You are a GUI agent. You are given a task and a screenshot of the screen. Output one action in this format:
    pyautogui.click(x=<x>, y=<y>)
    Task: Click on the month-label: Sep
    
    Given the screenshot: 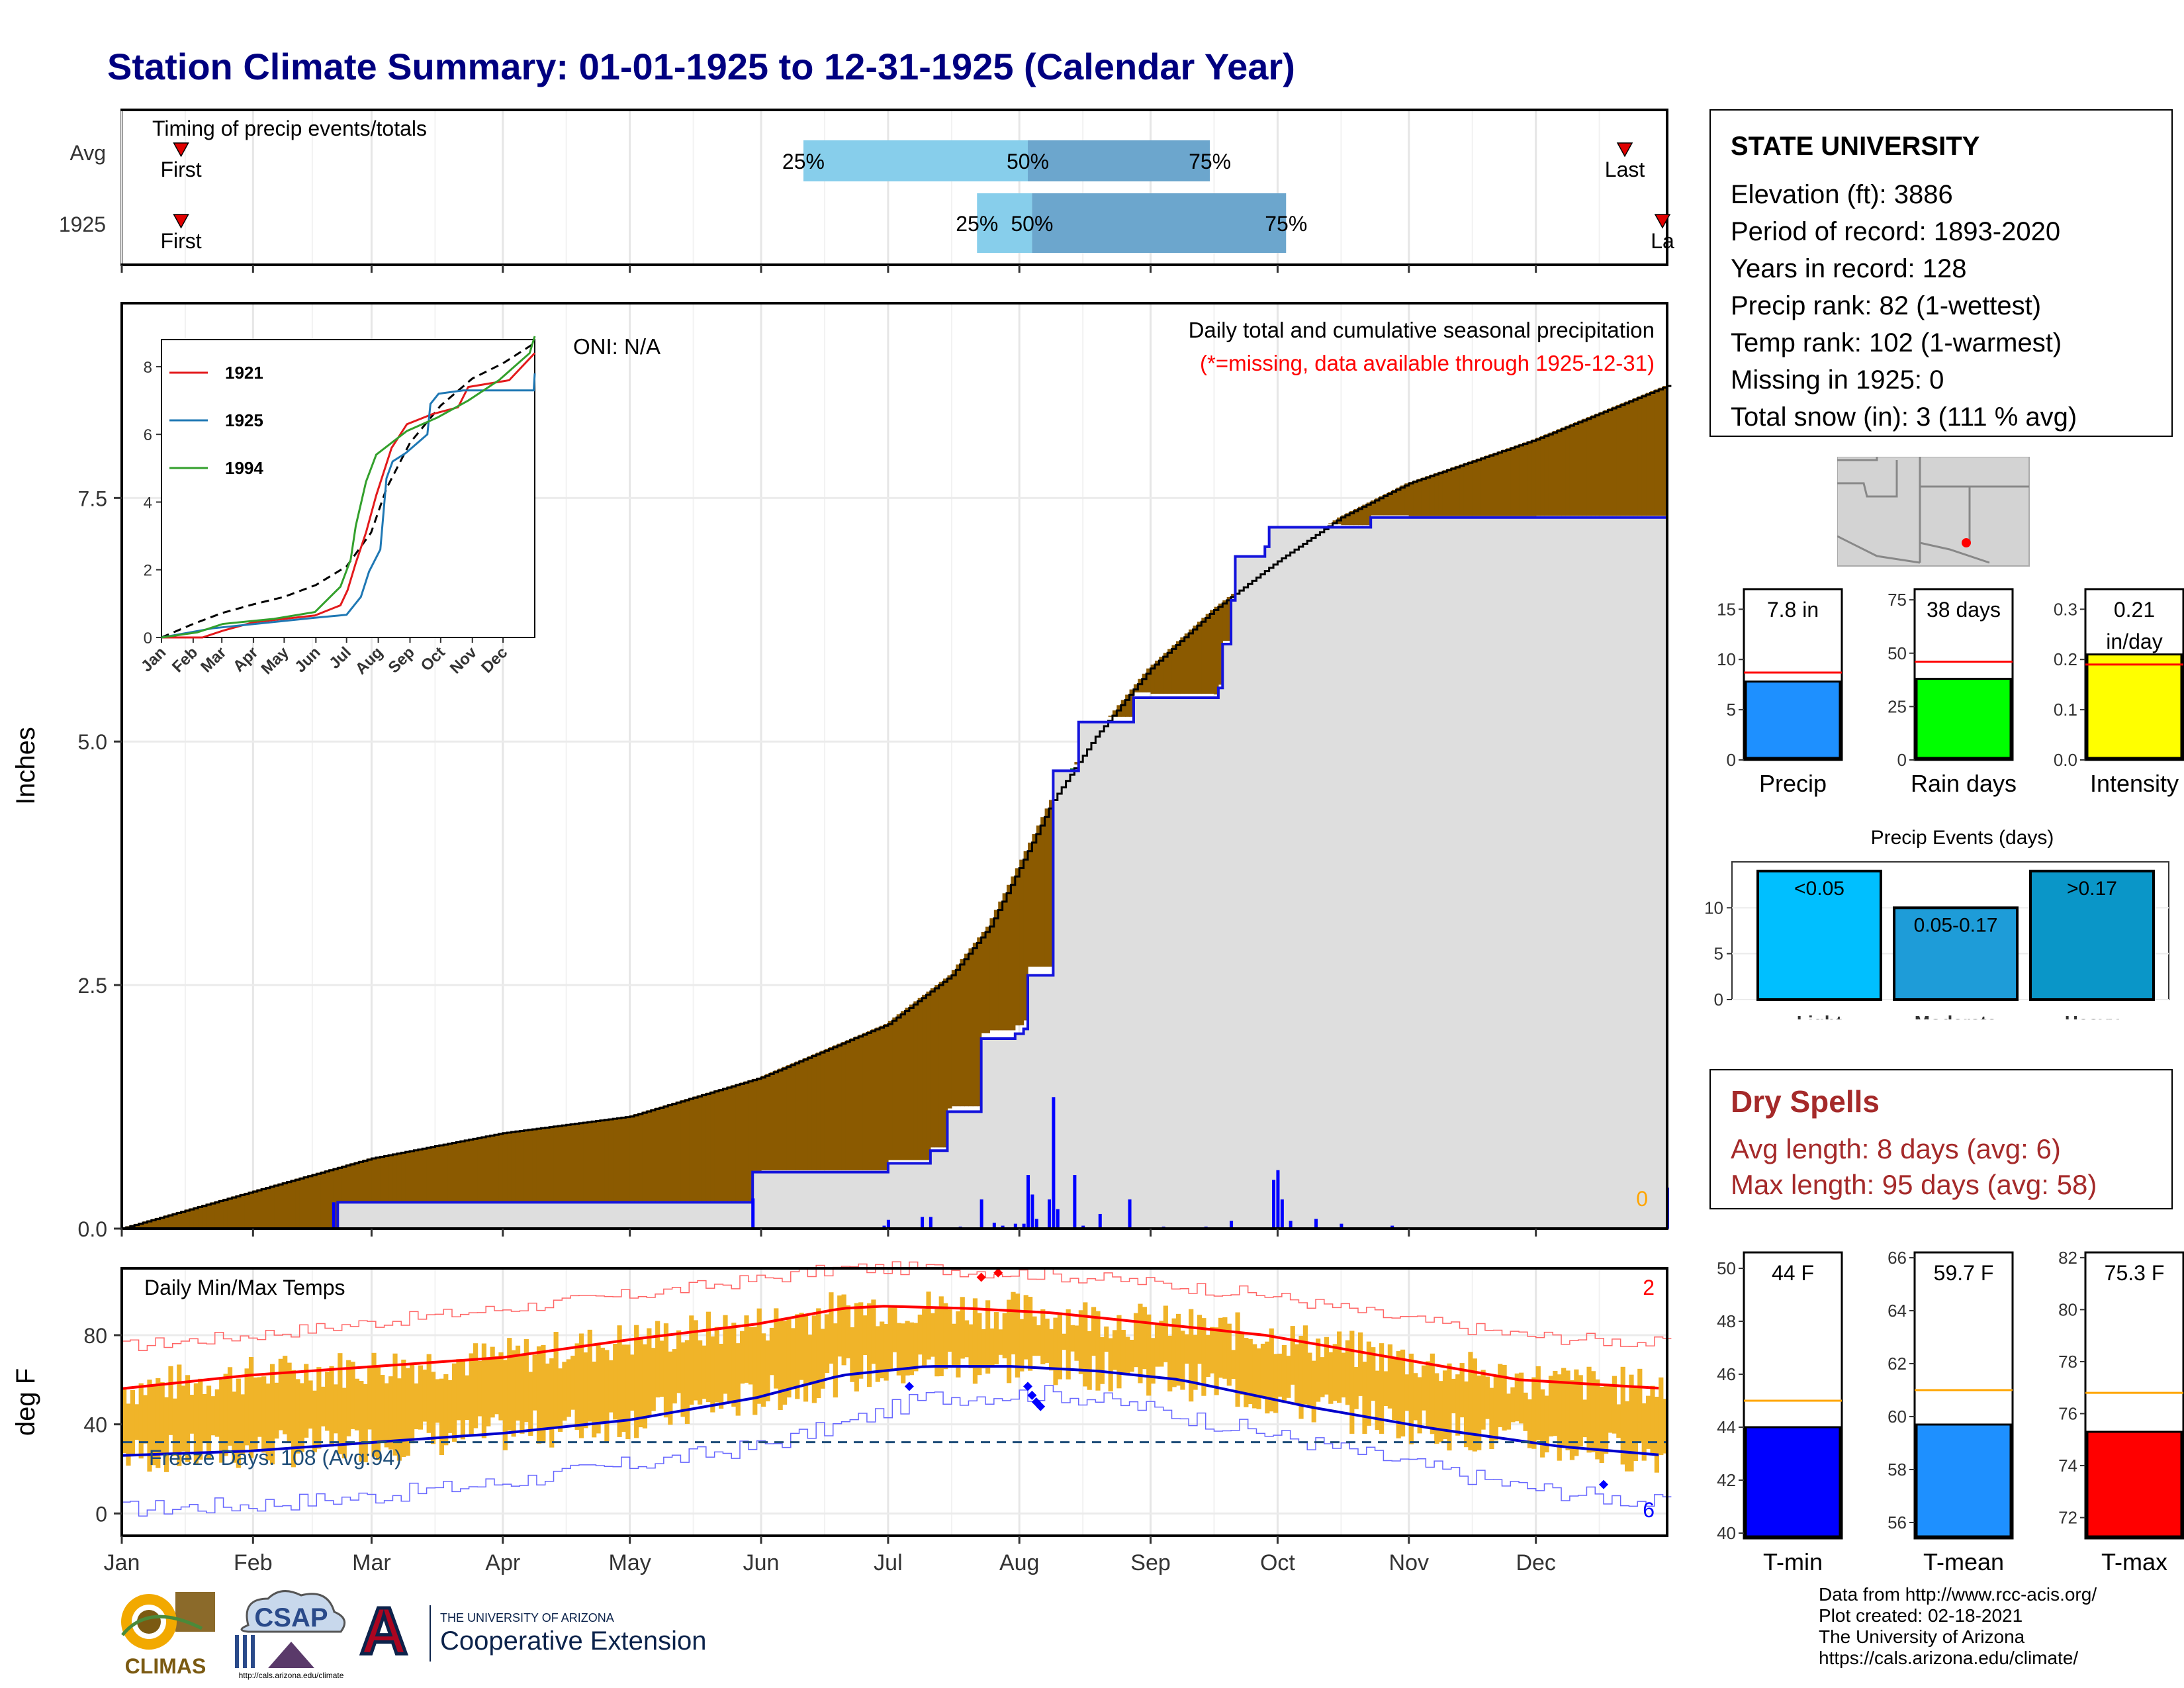 What is the action you would take?
    pyautogui.click(x=1150, y=1562)
    